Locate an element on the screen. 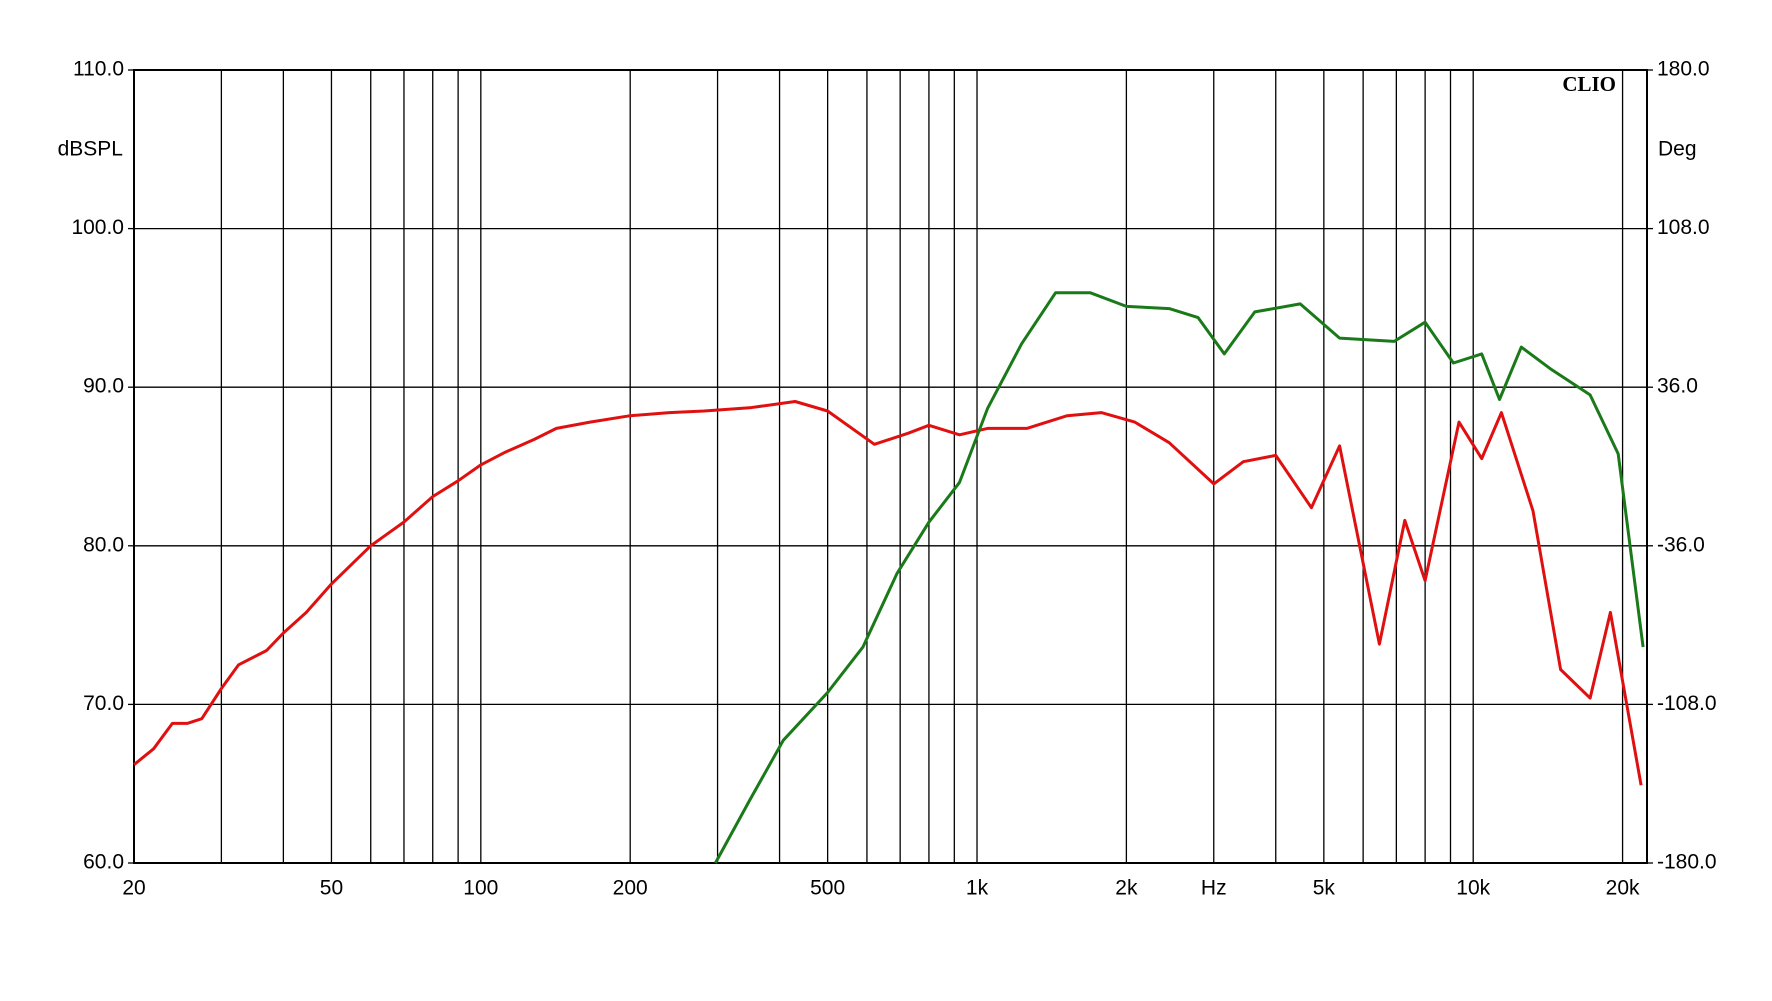 The height and width of the screenshot is (1001, 1772). x-tick-label: 10k is located at coordinates (1473, 888).